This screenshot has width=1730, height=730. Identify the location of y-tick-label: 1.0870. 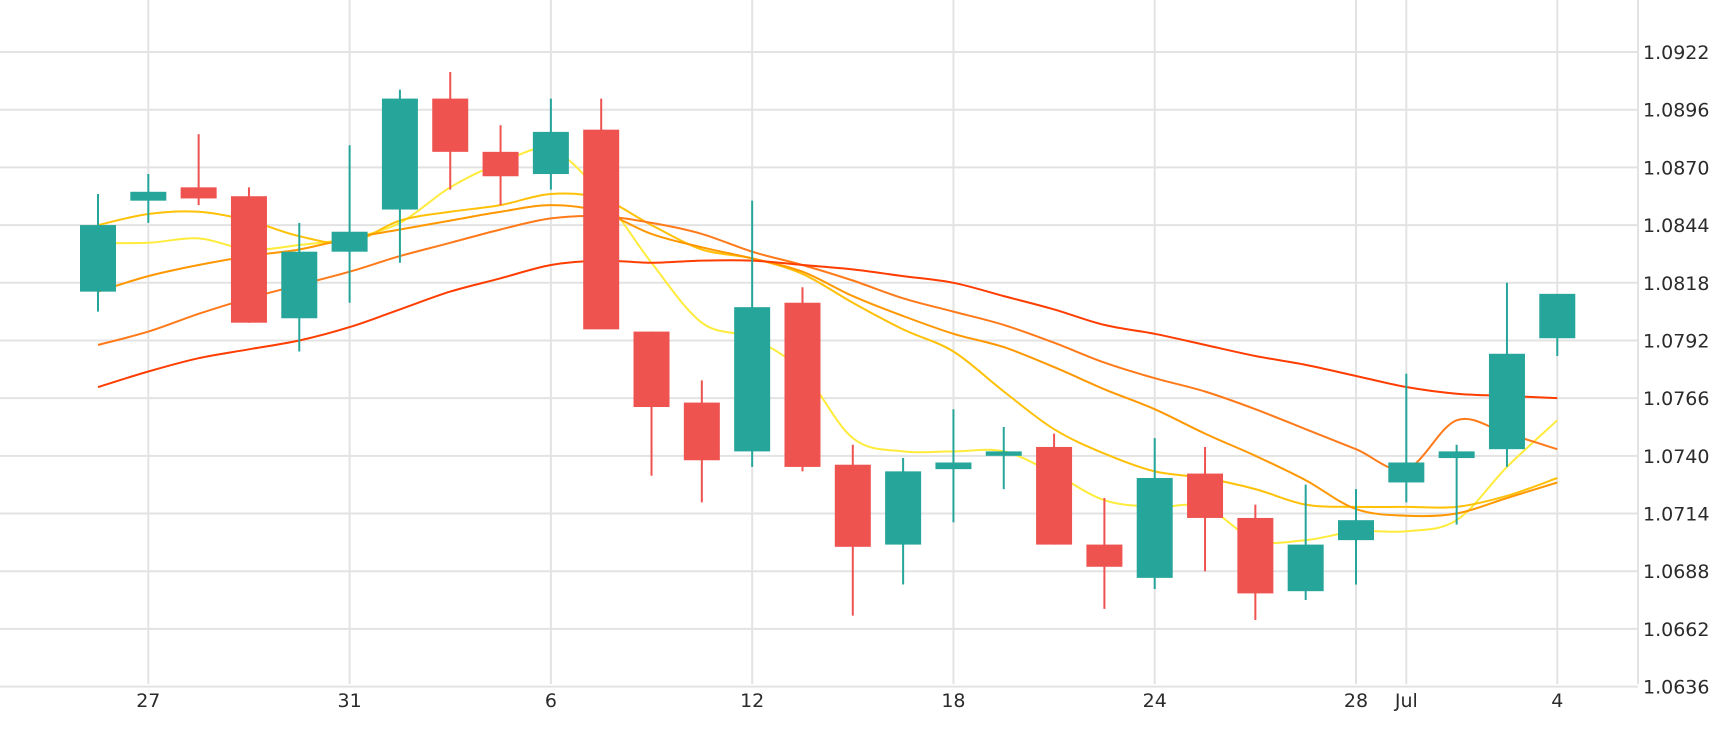
(1676, 168).